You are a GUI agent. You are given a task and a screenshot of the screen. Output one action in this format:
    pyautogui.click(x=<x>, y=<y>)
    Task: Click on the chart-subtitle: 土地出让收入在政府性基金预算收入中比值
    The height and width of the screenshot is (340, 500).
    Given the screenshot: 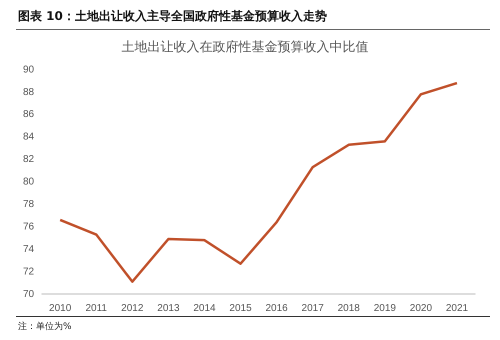 What is the action you would take?
    pyautogui.click(x=245, y=47)
    